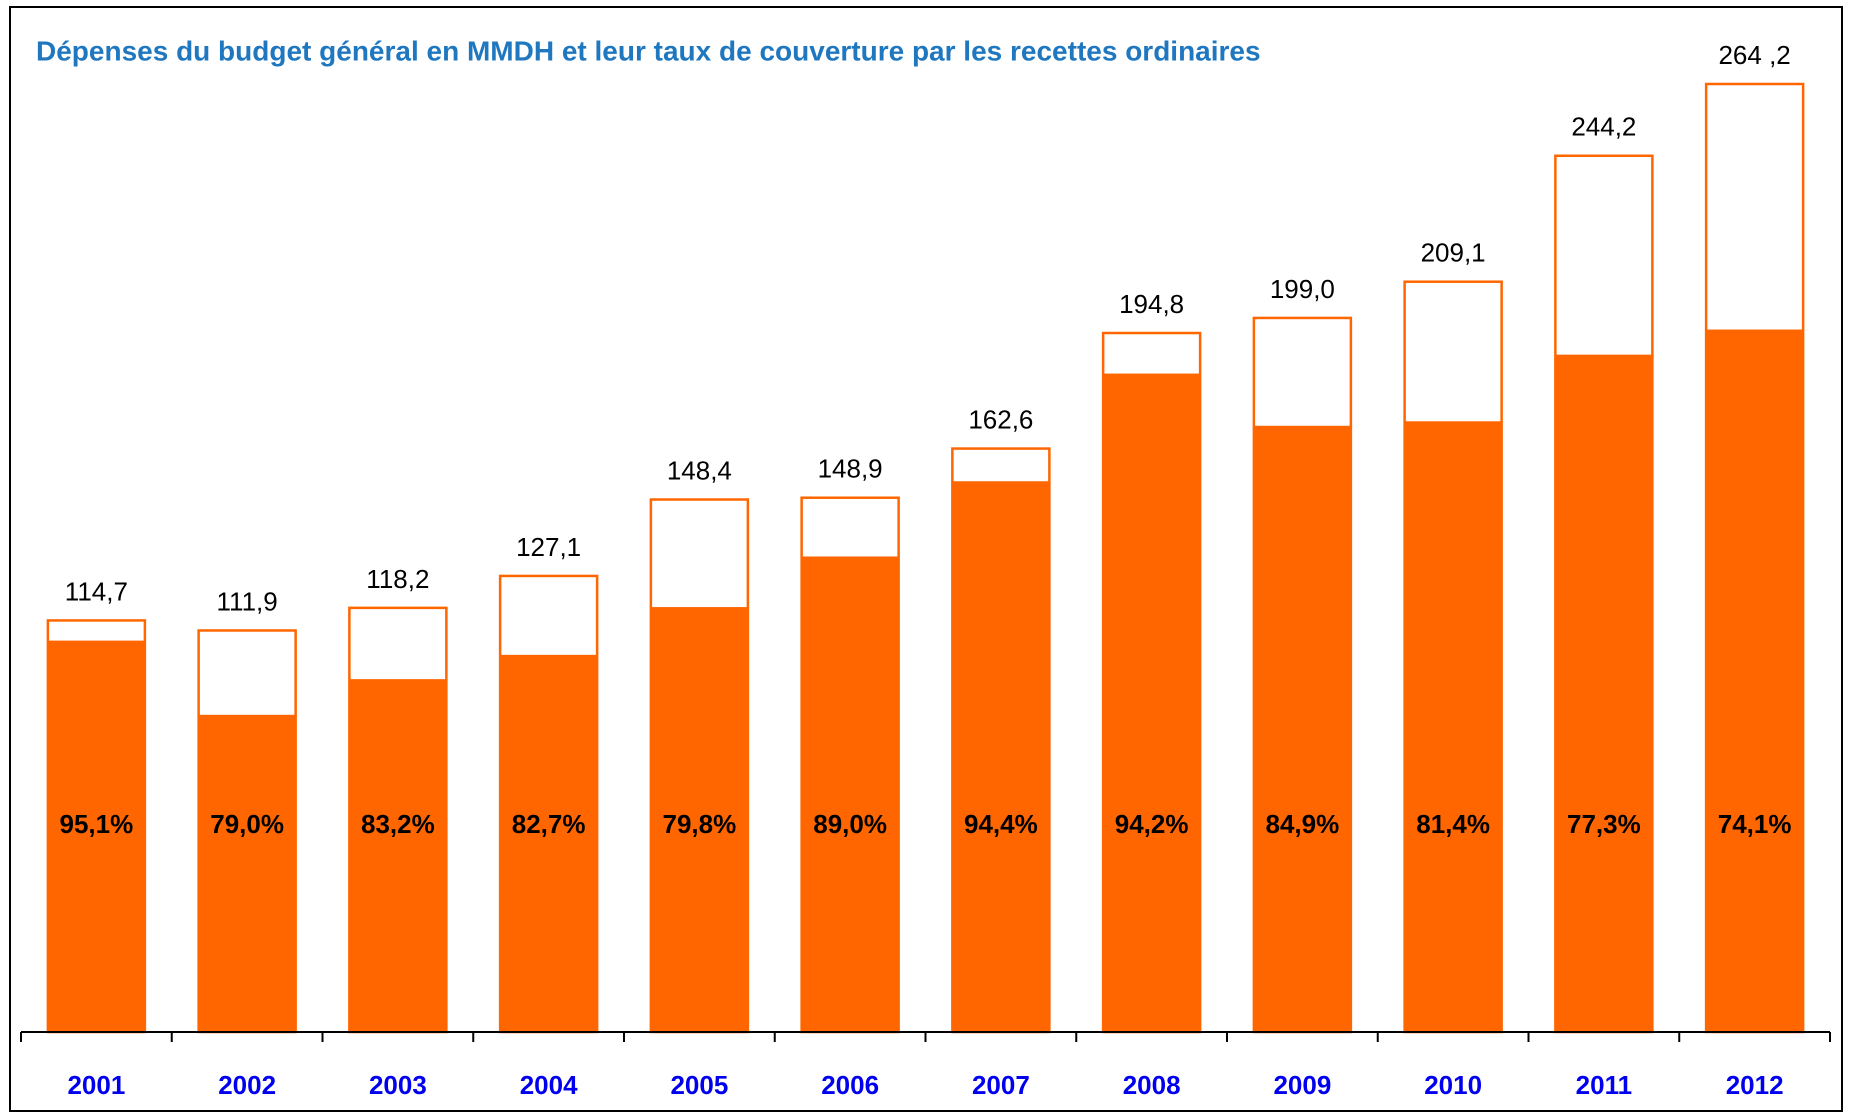 The image size is (1850, 1118). Describe the element at coordinates (247, 824) in the screenshot. I see `coverage-label: 79,0%` at that location.